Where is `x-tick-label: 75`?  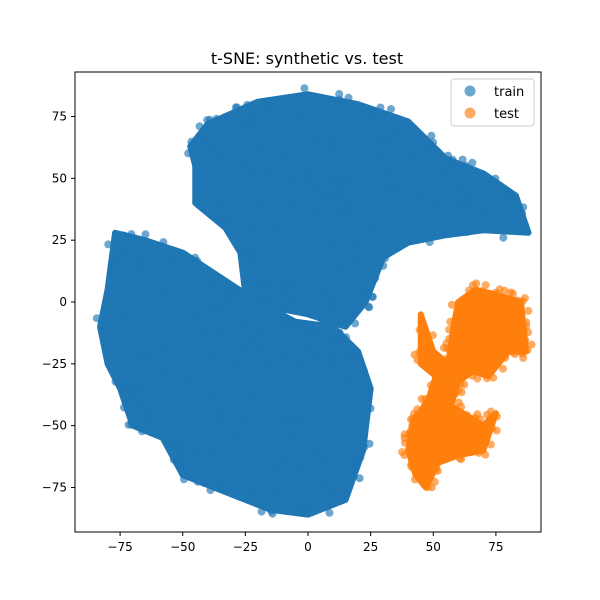 x-tick-label: 75 is located at coordinates (495, 547).